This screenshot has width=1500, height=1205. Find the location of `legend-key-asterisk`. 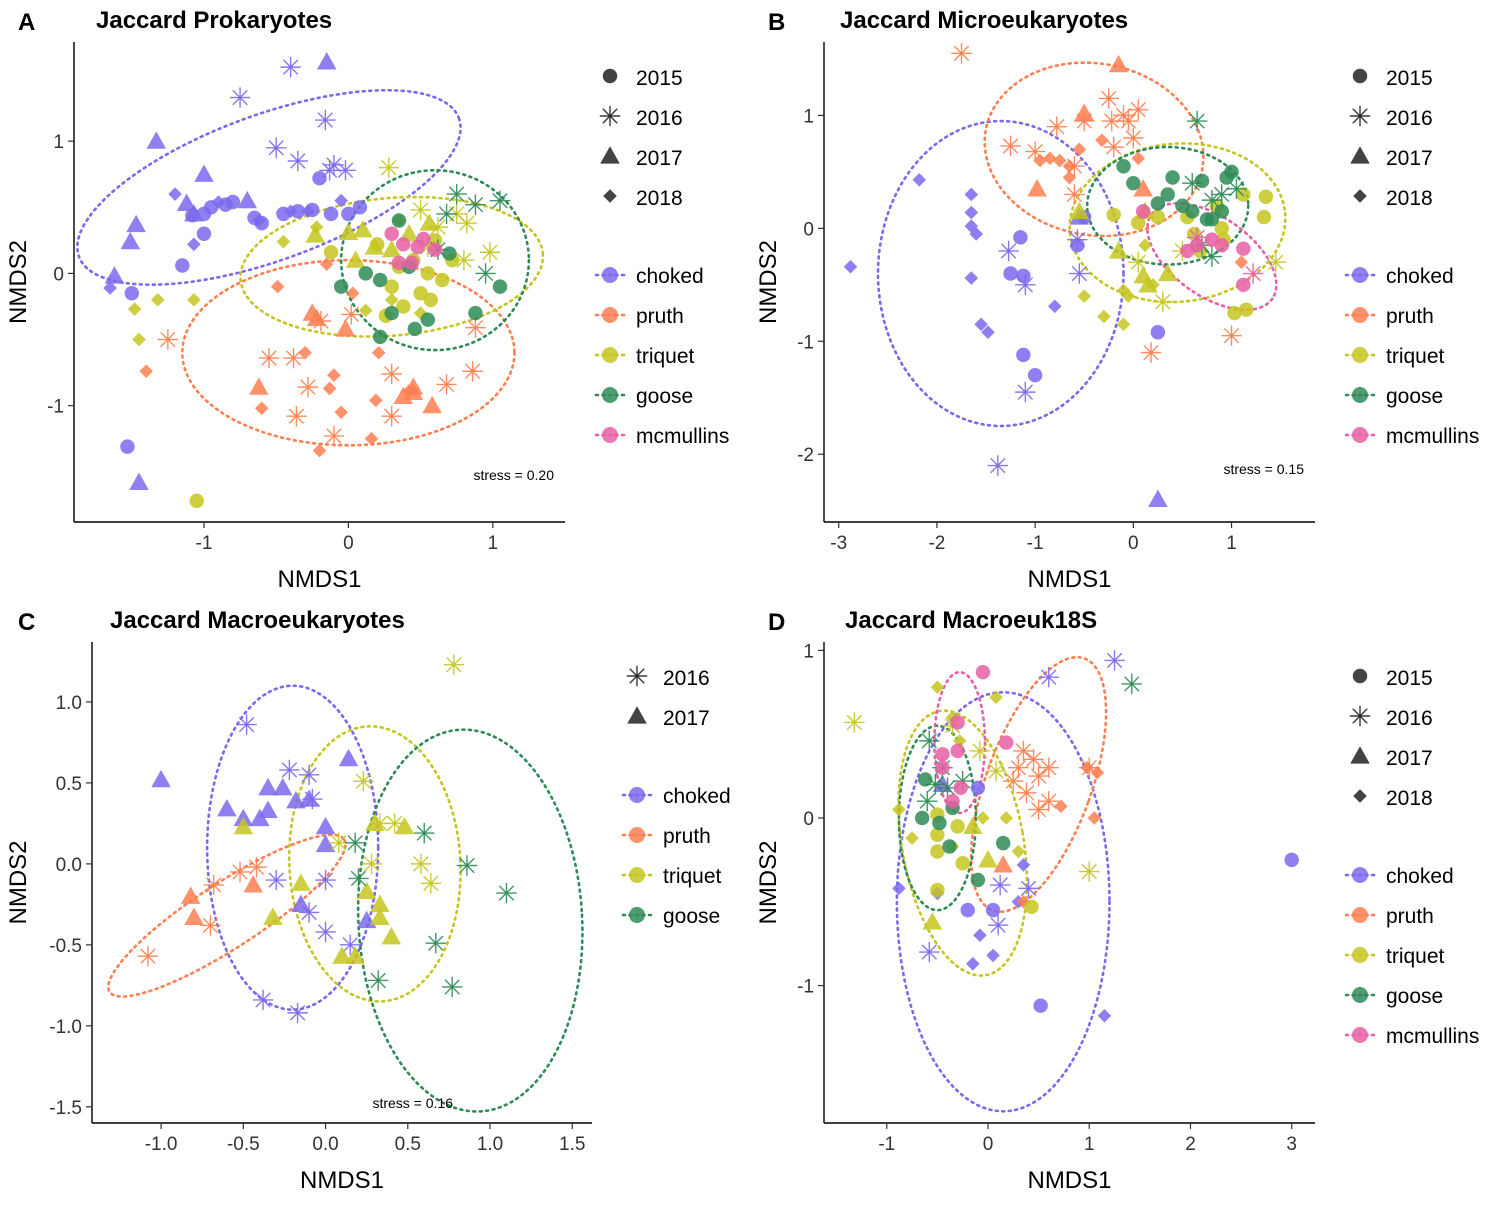

legend-key-asterisk is located at coordinates (1360, 116).